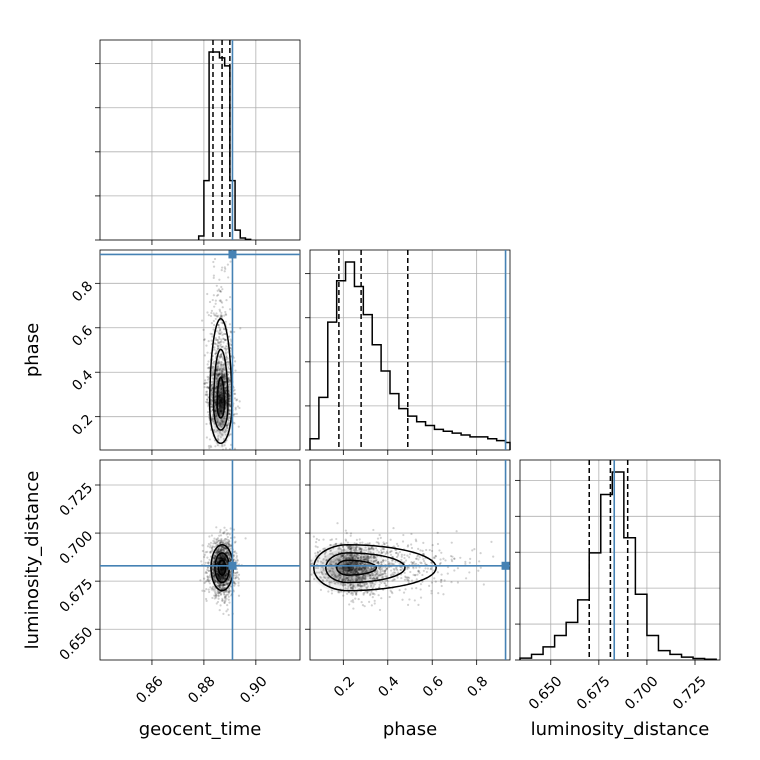 The width and height of the screenshot is (760, 760). What do you see at coordinates (594, 693) in the screenshot?
I see `x-tick-label: 0.675` at bounding box center [594, 693].